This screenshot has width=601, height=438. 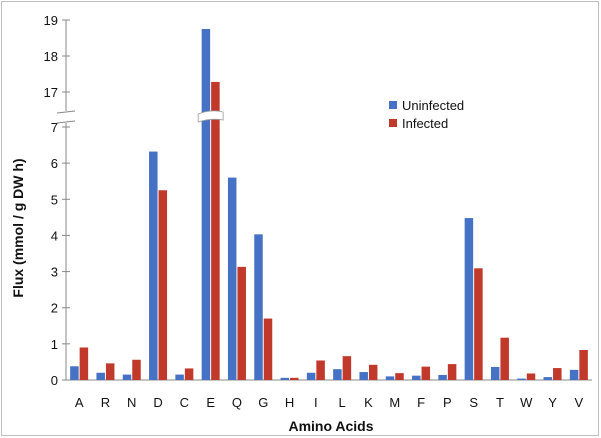 I want to click on x-tick-label: Y, so click(x=552, y=402).